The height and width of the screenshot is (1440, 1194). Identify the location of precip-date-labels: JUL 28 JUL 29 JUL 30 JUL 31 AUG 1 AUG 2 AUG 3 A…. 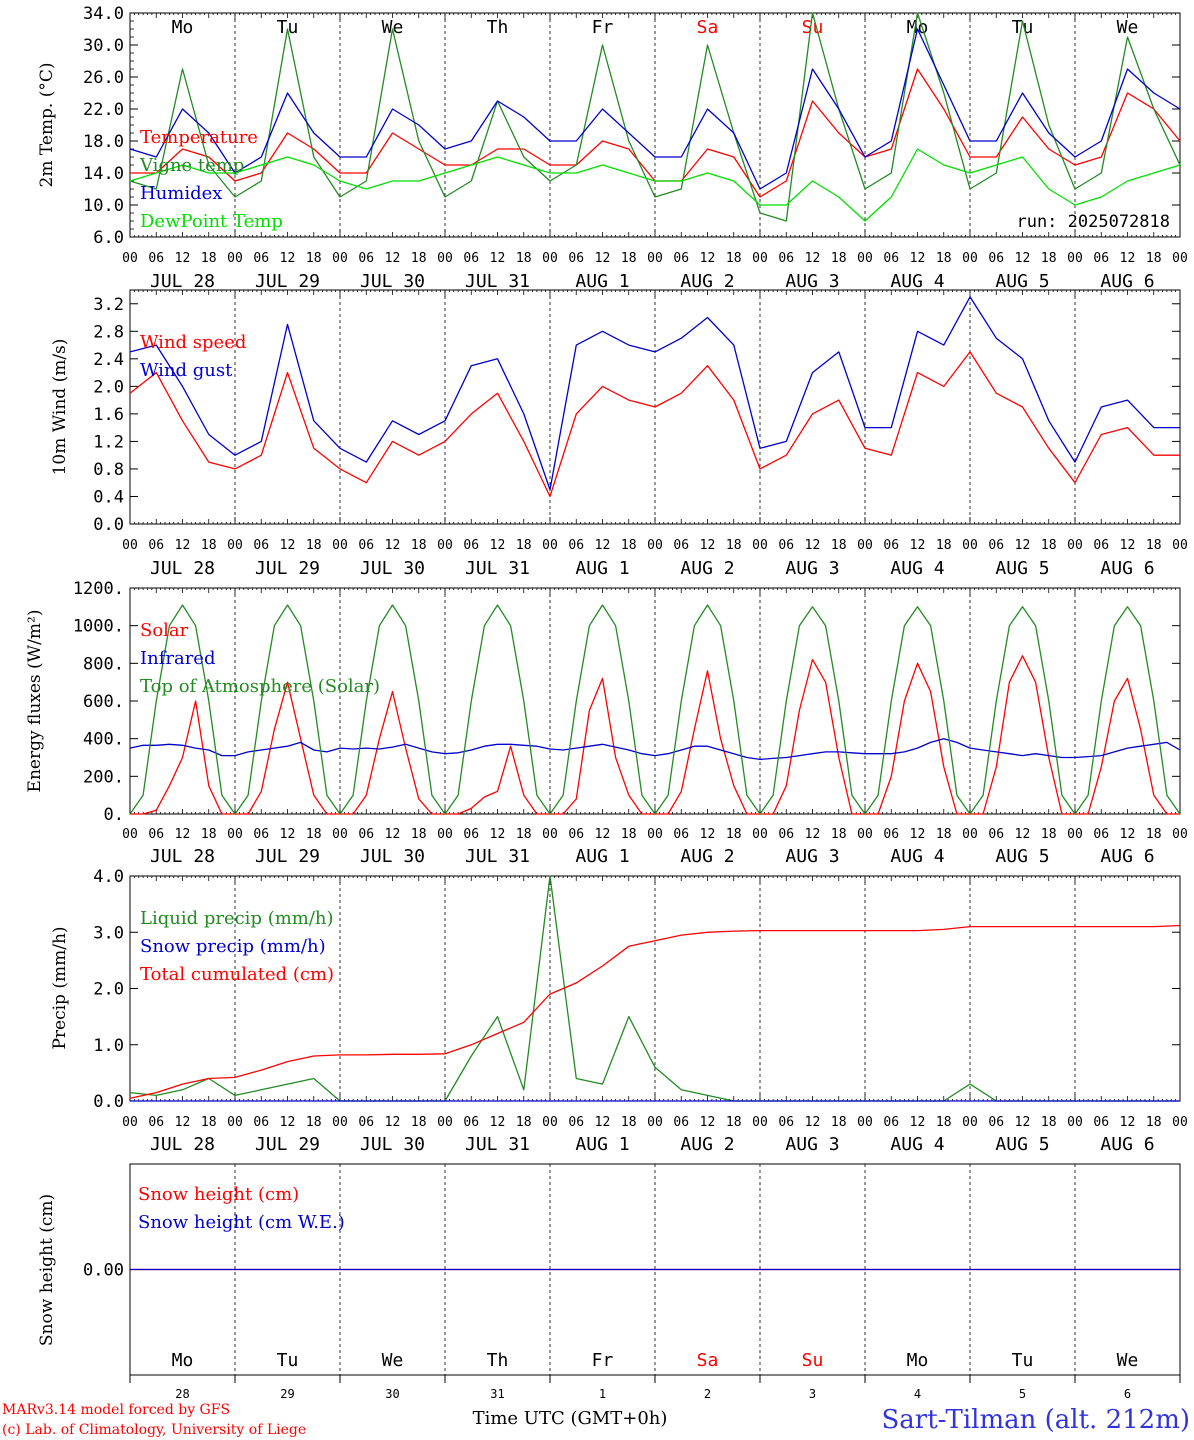
(652, 1144).